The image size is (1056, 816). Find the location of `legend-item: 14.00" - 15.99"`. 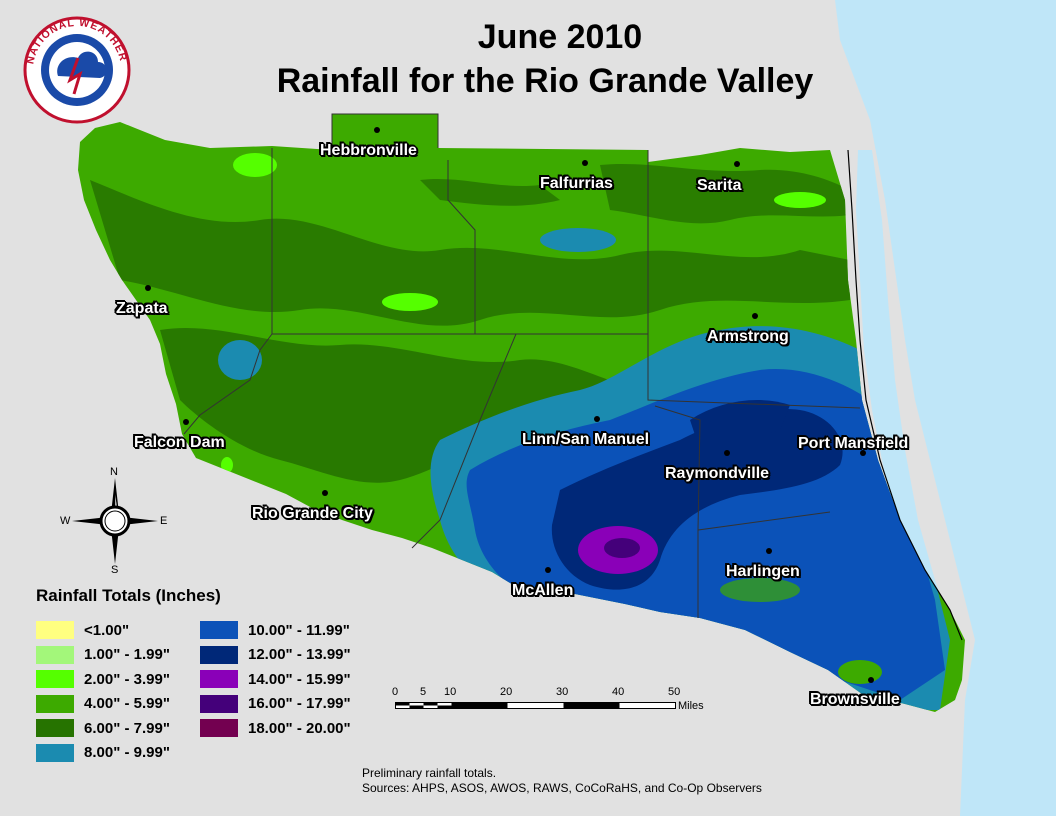

legend-item: 14.00" - 15.99" is located at coordinates (275, 679).